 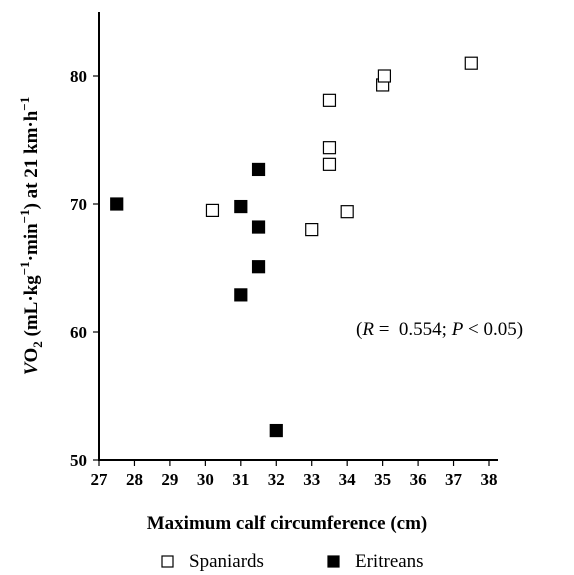 I want to click on y-tick-label: 70, so click(x=78, y=204).